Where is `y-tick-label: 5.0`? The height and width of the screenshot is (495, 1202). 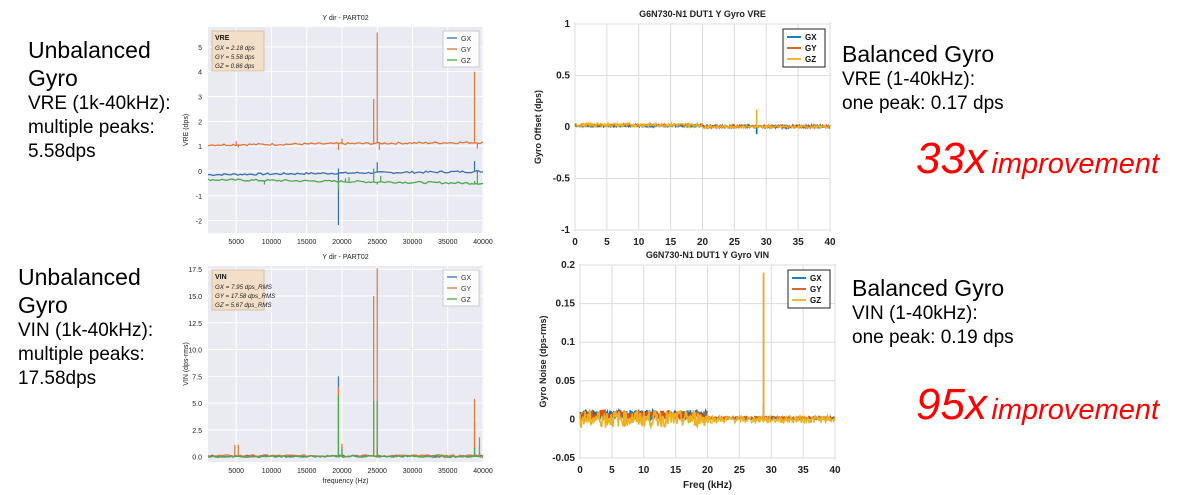 y-tick-label: 5.0 is located at coordinates (197, 404).